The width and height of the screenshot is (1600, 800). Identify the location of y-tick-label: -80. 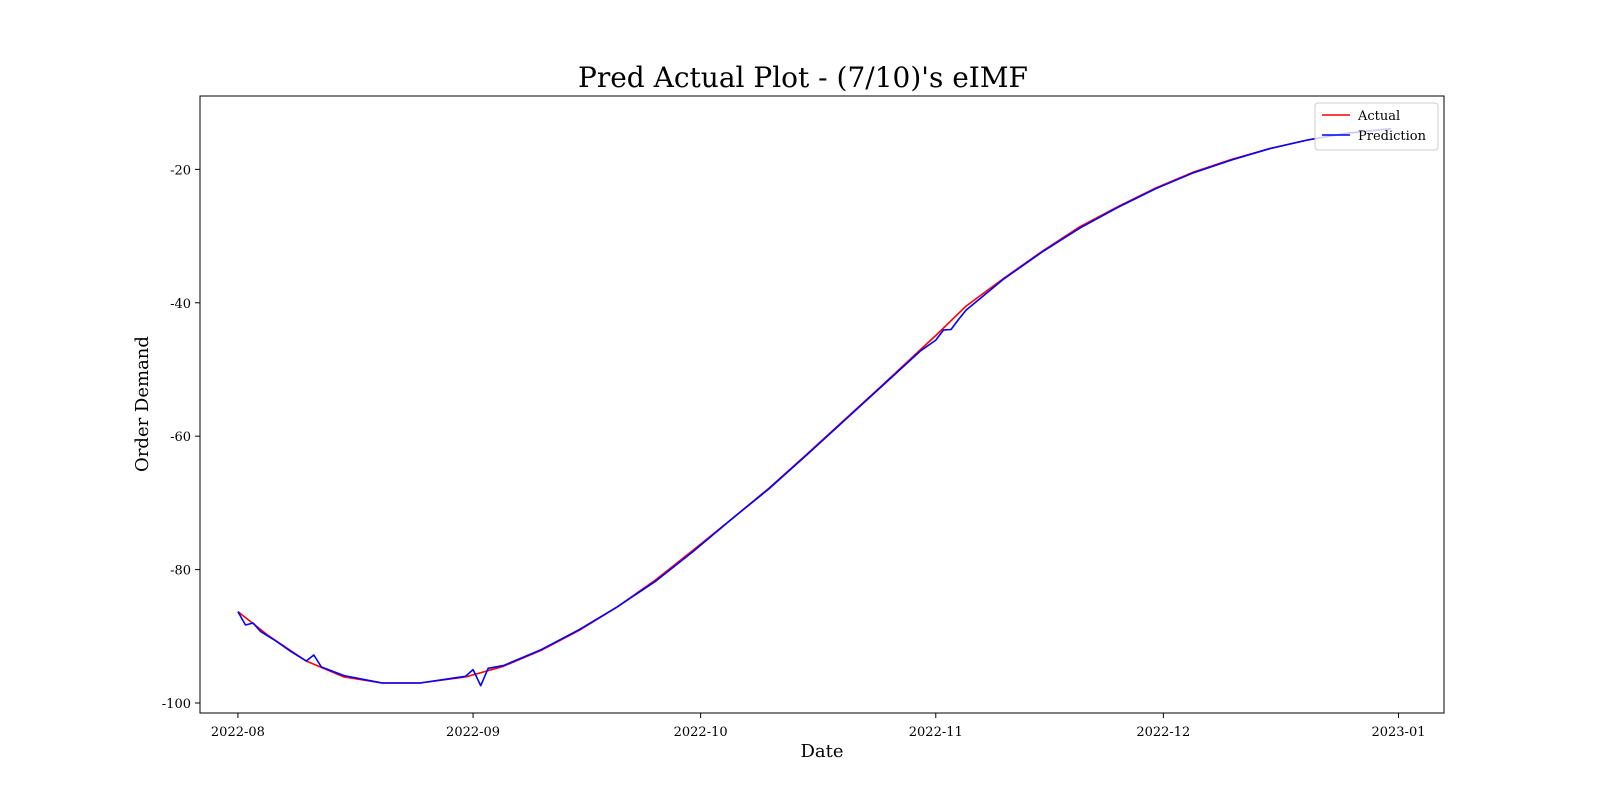
(180, 571).